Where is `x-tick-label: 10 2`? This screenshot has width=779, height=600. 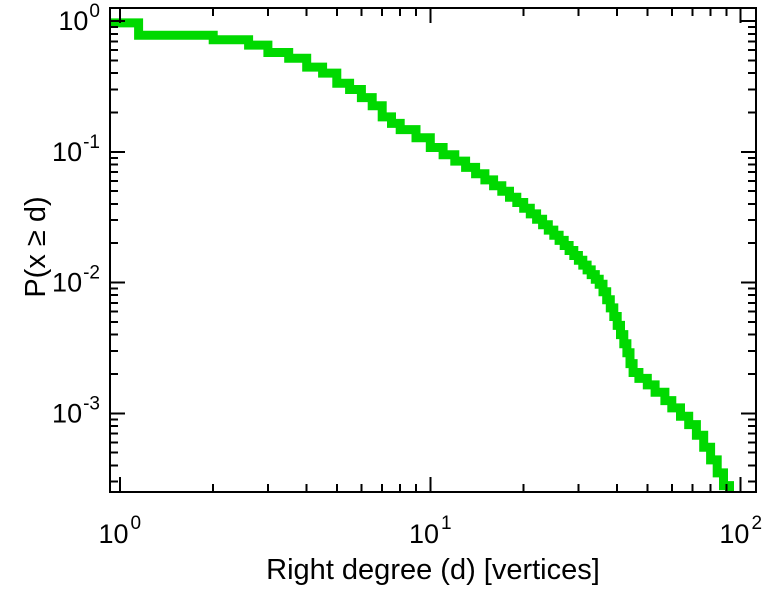
x-tick-label: 10 2 is located at coordinates (740, 531).